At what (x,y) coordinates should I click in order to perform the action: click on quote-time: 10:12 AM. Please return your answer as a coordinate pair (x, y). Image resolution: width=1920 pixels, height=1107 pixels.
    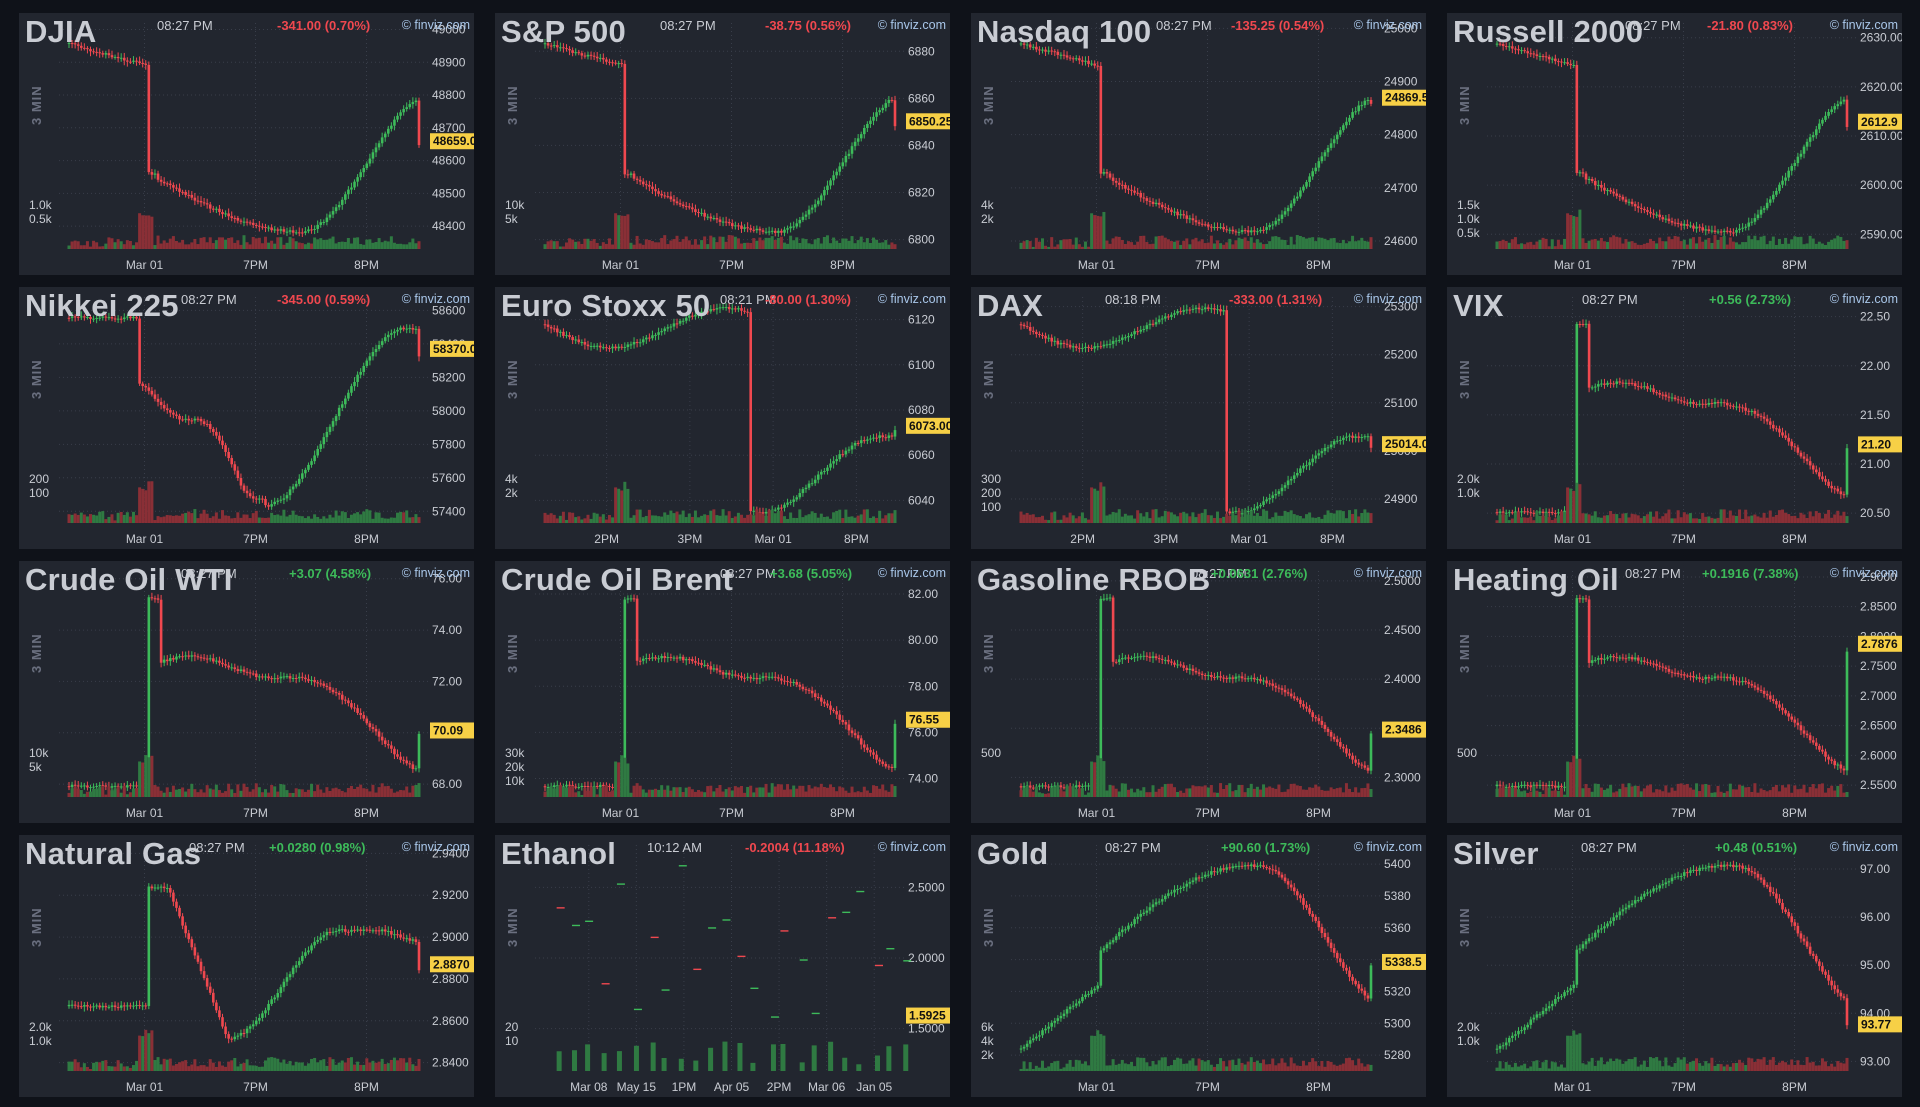
    Looking at the image, I should click on (674, 847).